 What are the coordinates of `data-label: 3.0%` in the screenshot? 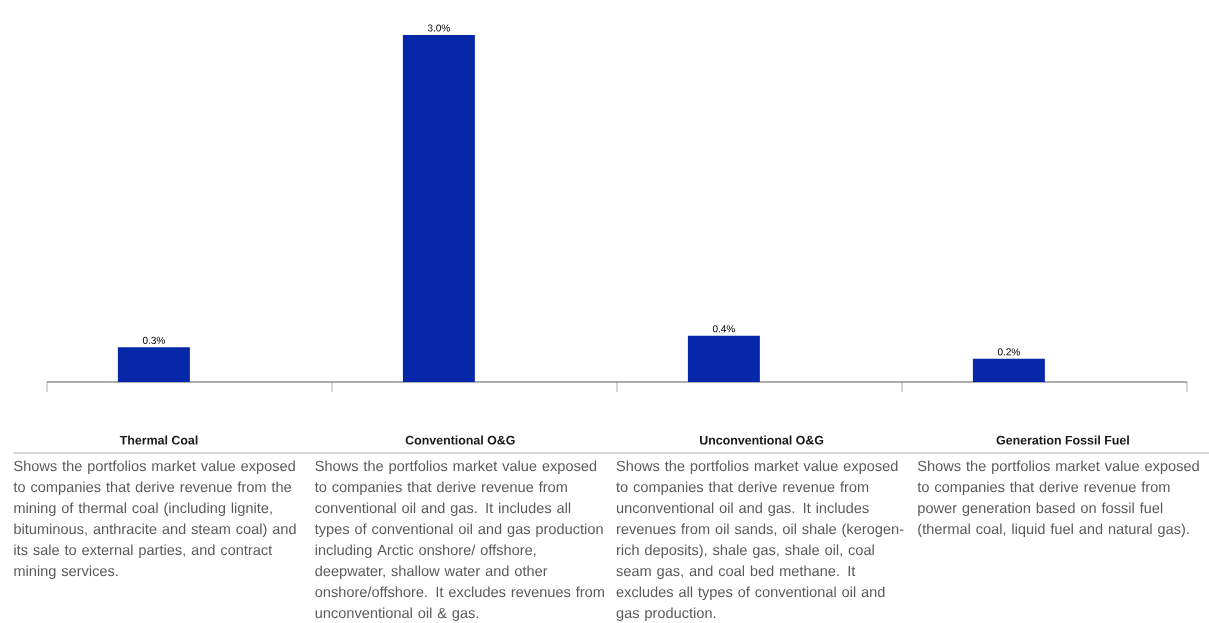 It's located at (438, 28).